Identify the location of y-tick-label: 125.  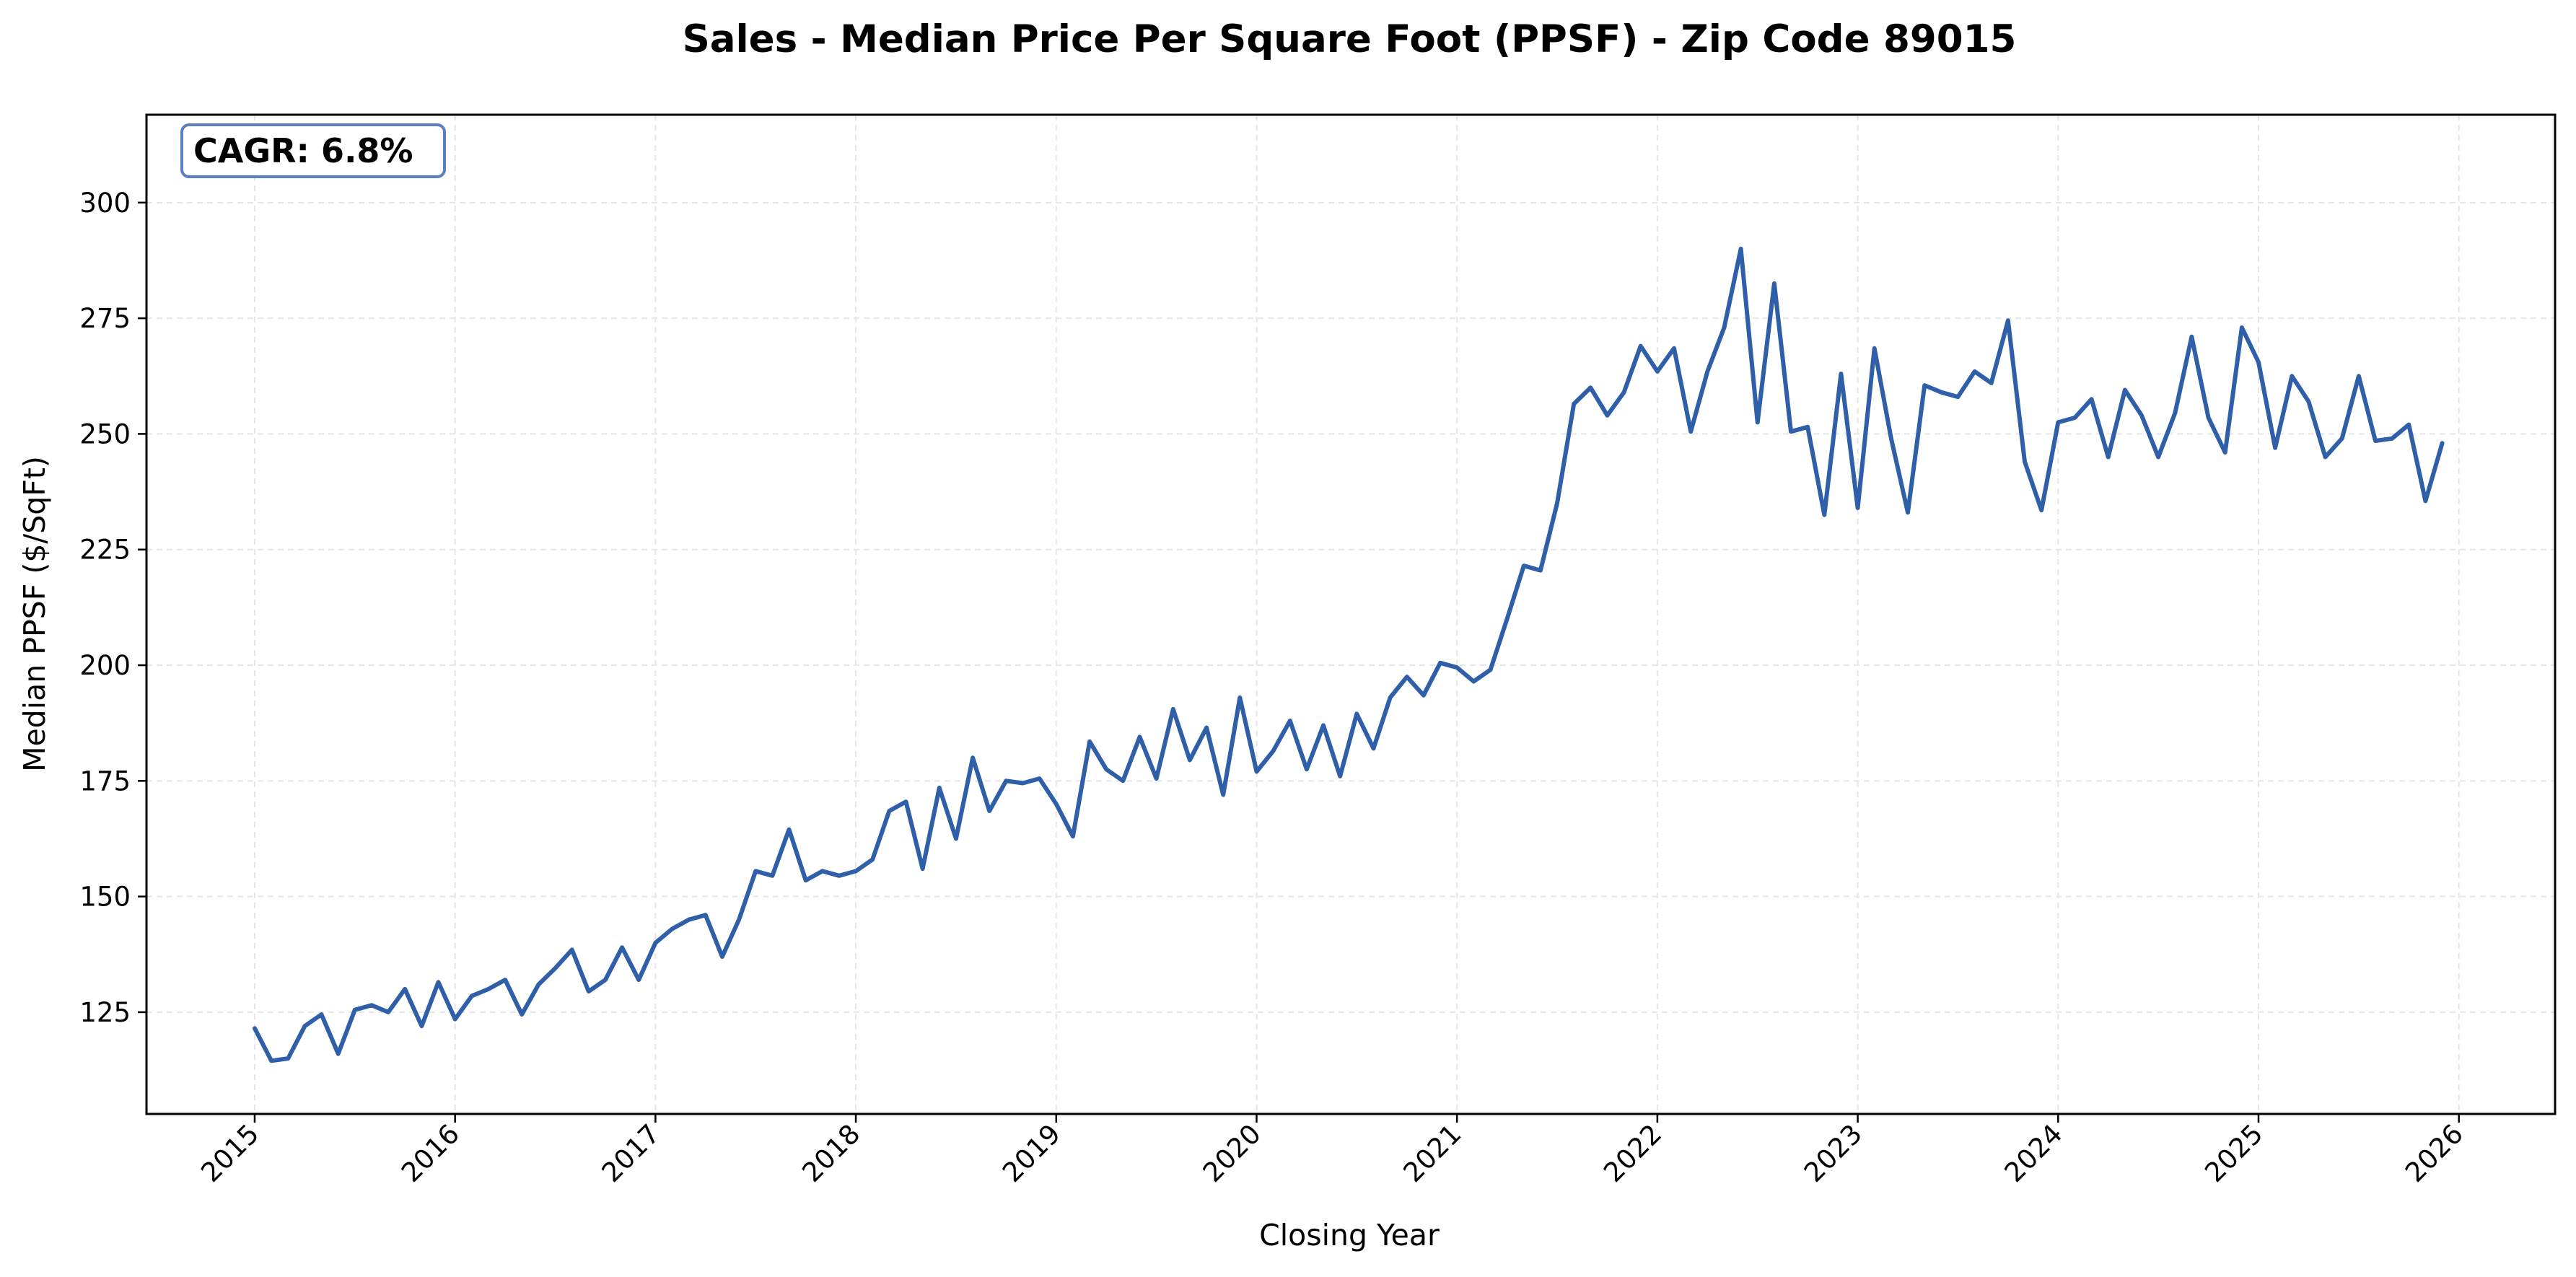
(105, 1013).